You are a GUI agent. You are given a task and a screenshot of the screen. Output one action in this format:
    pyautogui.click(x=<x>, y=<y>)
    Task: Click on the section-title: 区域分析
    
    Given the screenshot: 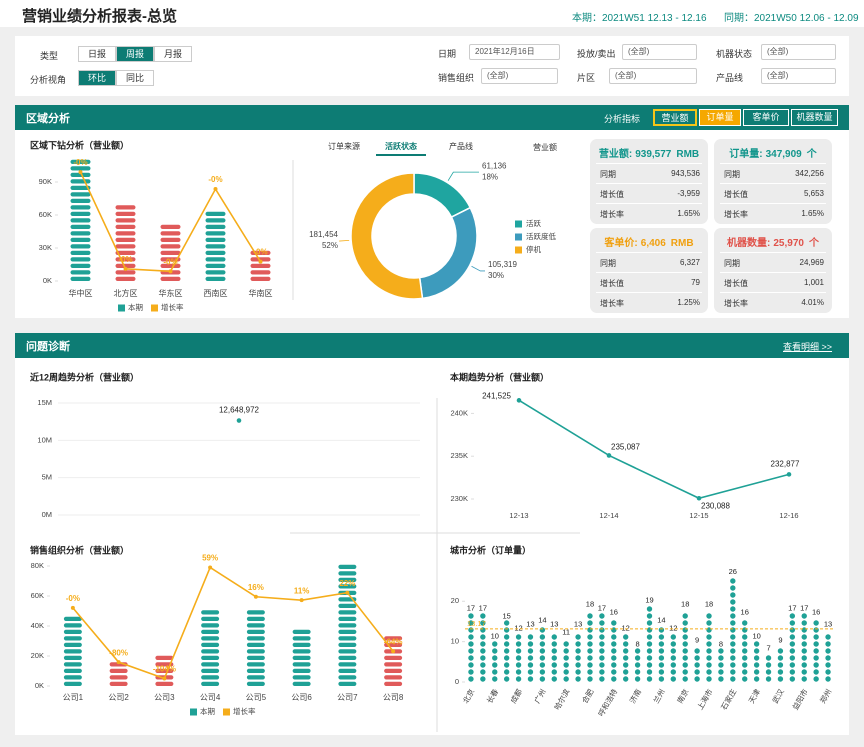 What is the action you would take?
    pyautogui.click(x=48, y=119)
    